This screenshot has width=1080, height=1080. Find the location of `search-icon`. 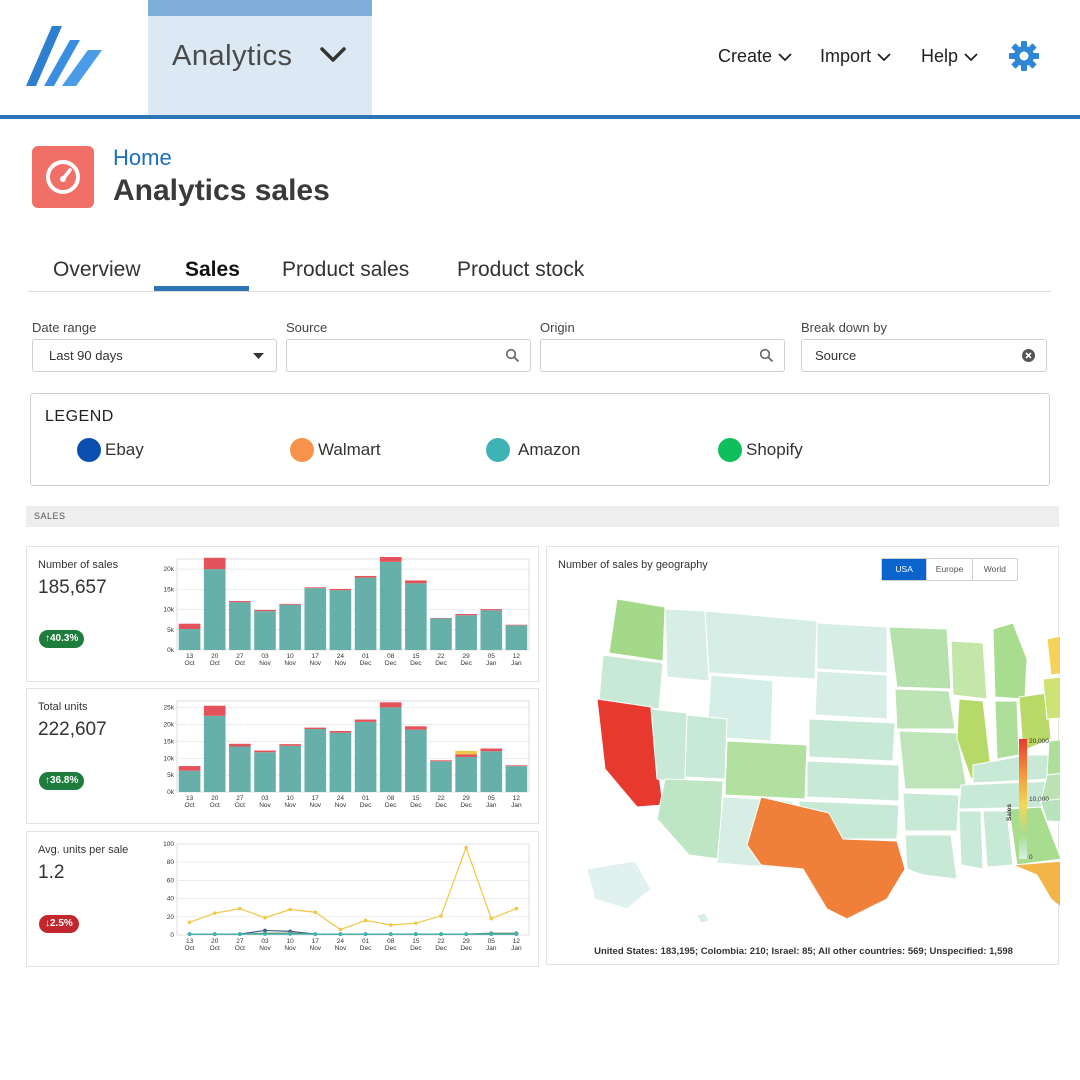

search-icon is located at coordinates (766, 355).